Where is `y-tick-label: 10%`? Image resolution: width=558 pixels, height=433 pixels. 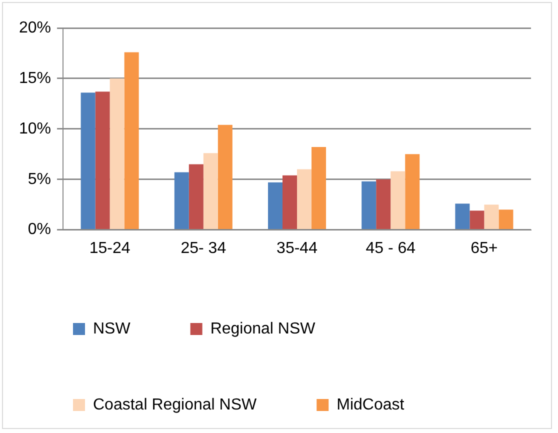
y-tick-label: 10% is located at coordinates (35, 129).